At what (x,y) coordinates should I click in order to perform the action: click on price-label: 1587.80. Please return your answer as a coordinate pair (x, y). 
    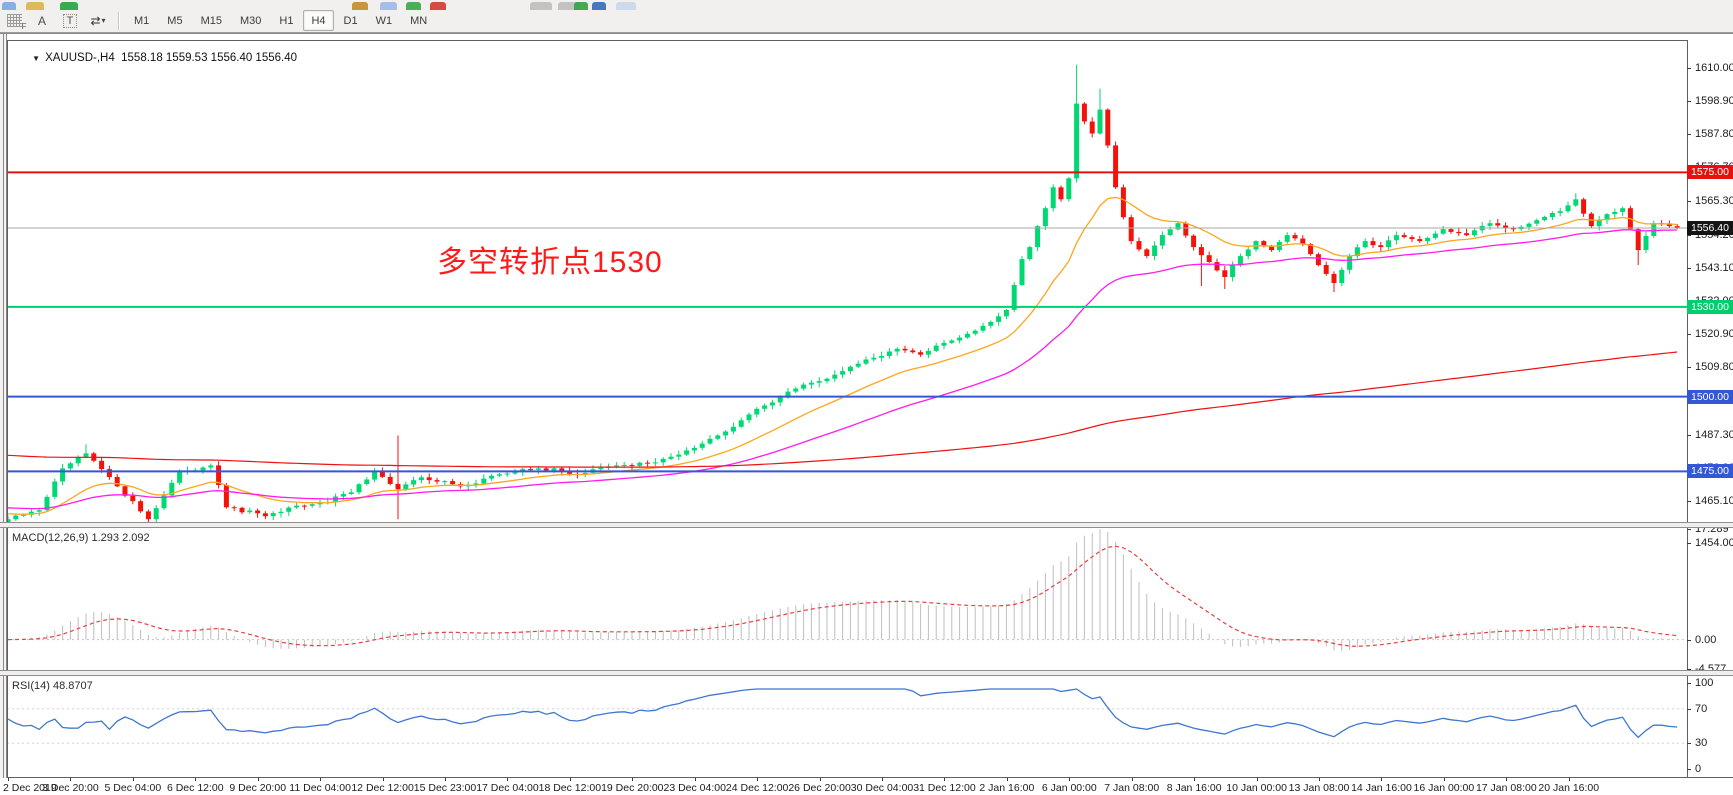
    Looking at the image, I should click on (1714, 134).